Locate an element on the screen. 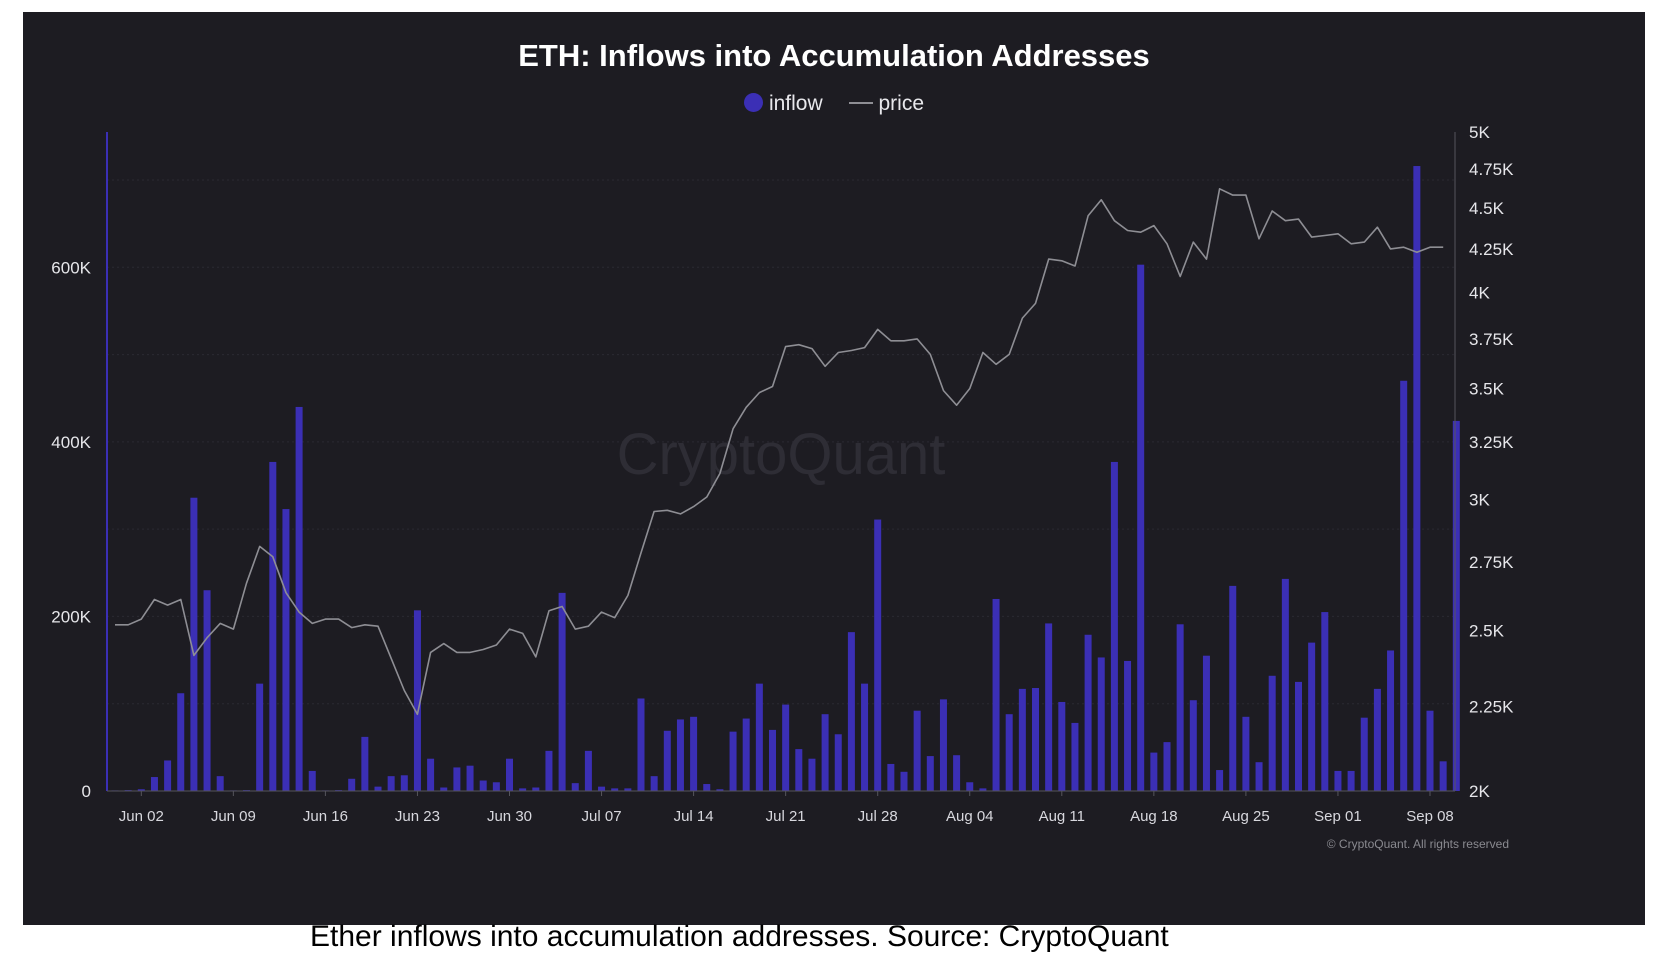 The height and width of the screenshot is (954, 1668). right-tick-label: 3.75K is located at coordinates (1491, 339).